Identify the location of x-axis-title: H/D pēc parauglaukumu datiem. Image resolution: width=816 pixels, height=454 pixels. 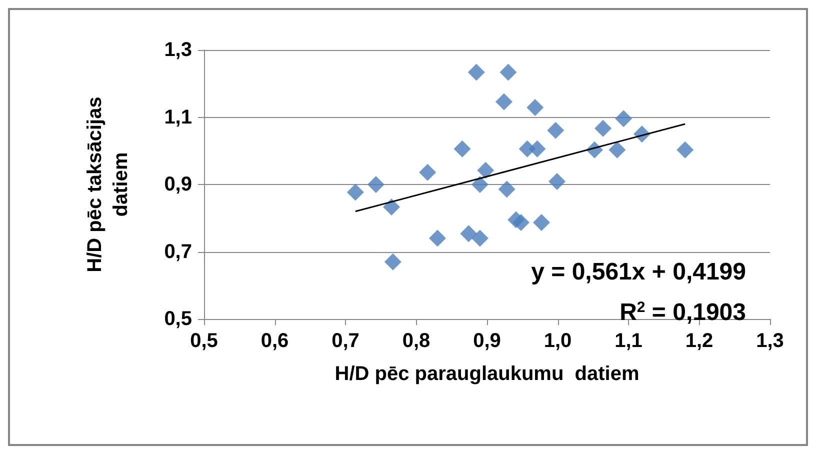
(487, 374).